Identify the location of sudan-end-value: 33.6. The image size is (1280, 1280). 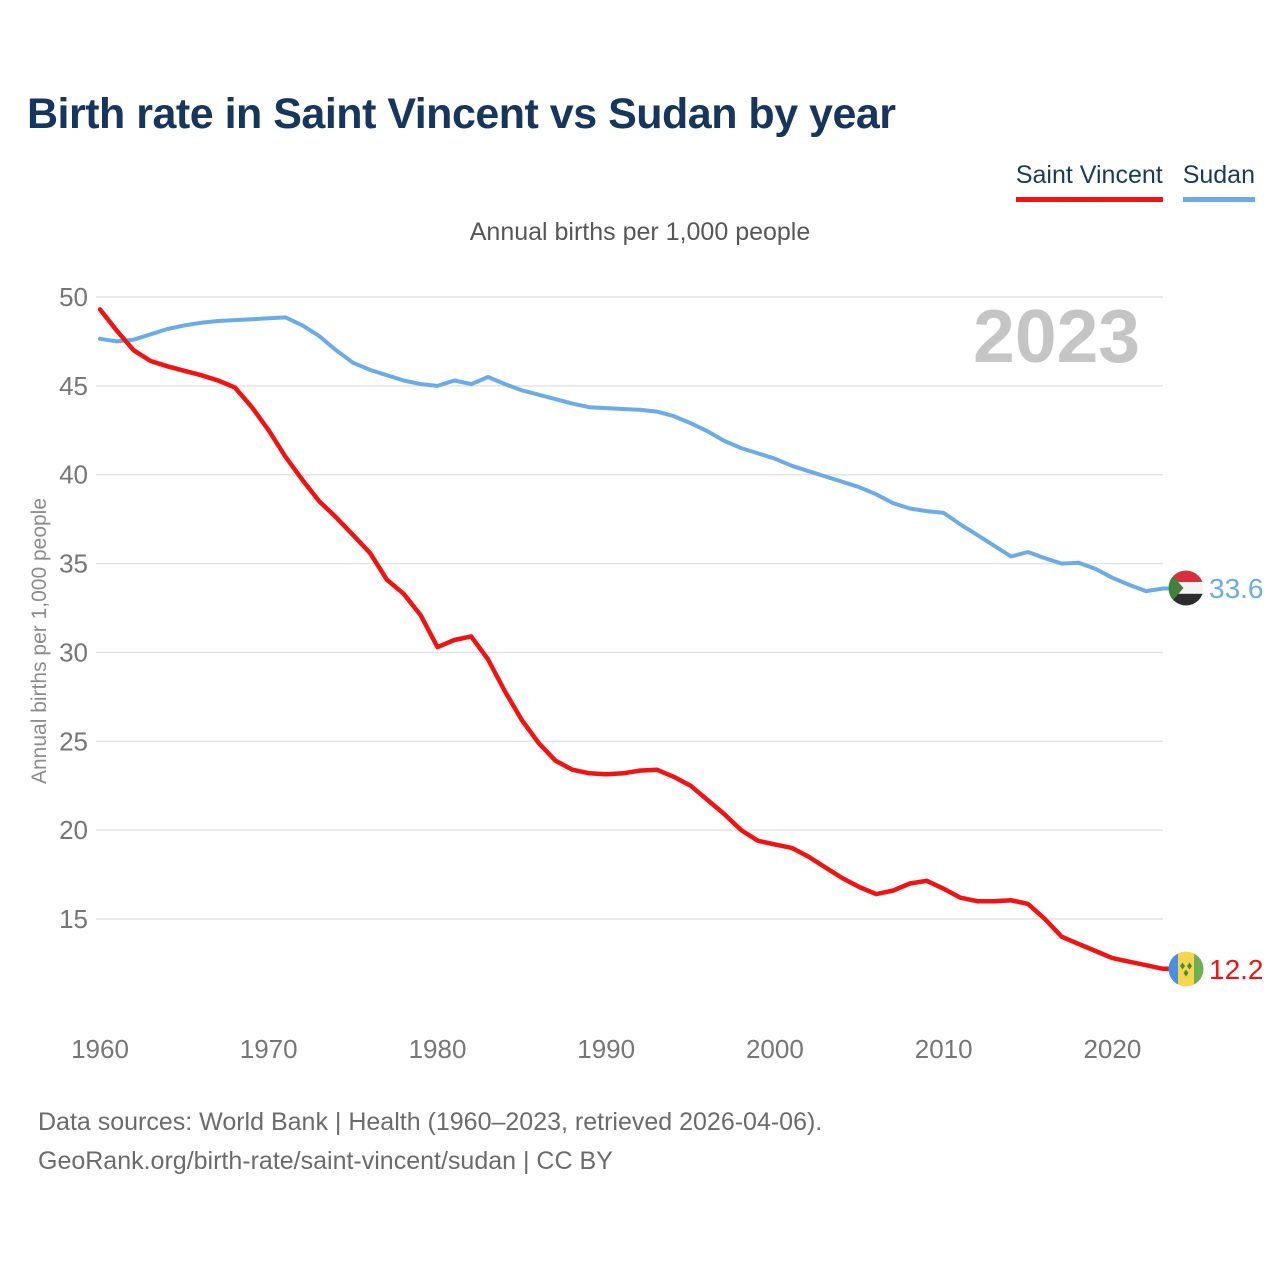
(1236, 588).